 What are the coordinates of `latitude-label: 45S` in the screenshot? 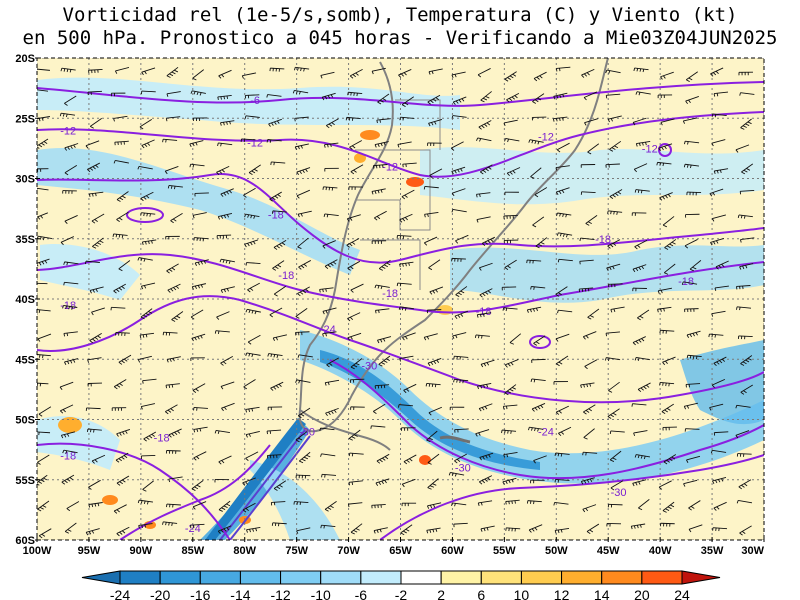 It's located at (25, 360).